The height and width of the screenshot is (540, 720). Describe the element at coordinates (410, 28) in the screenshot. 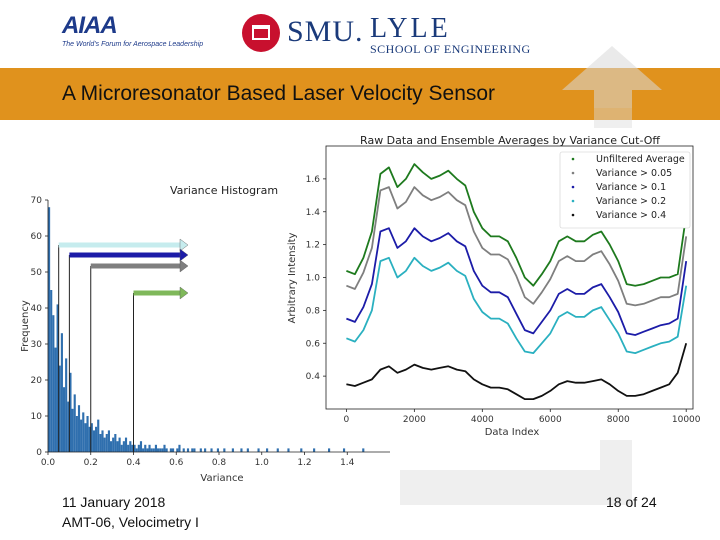

I see `lyle-logo-text: LYLE` at that location.